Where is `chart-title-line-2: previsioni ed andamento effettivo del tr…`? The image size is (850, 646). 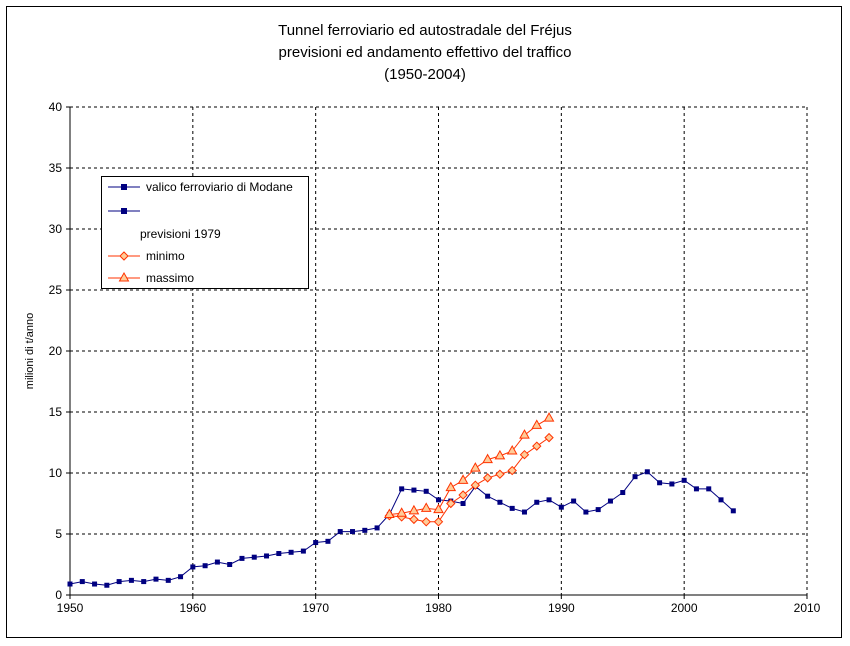 chart-title-line-2: previsioni ed andamento effettivo del tr… is located at coordinates (425, 52).